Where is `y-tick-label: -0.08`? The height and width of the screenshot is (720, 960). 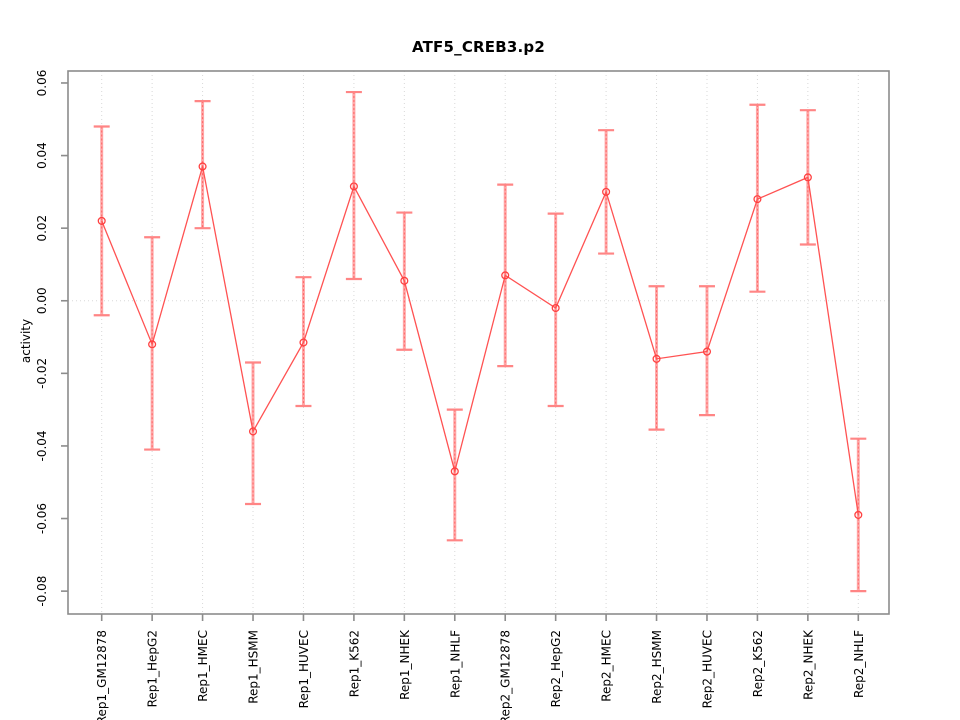 y-tick-label: -0.08 is located at coordinates (42, 591).